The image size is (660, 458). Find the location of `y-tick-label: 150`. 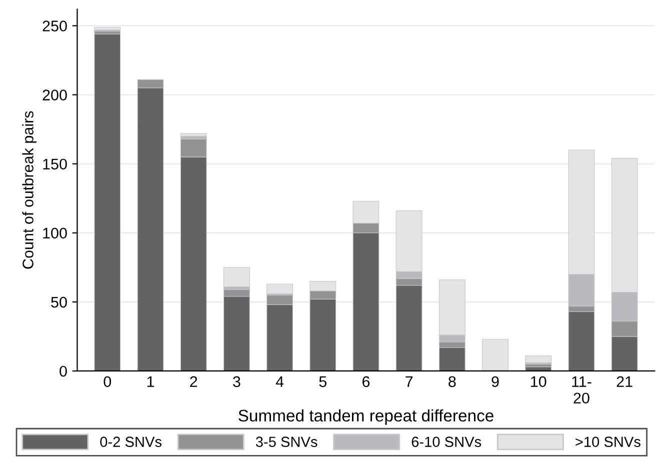

y-tick-label: 150 is located at coordinates (55, 164).